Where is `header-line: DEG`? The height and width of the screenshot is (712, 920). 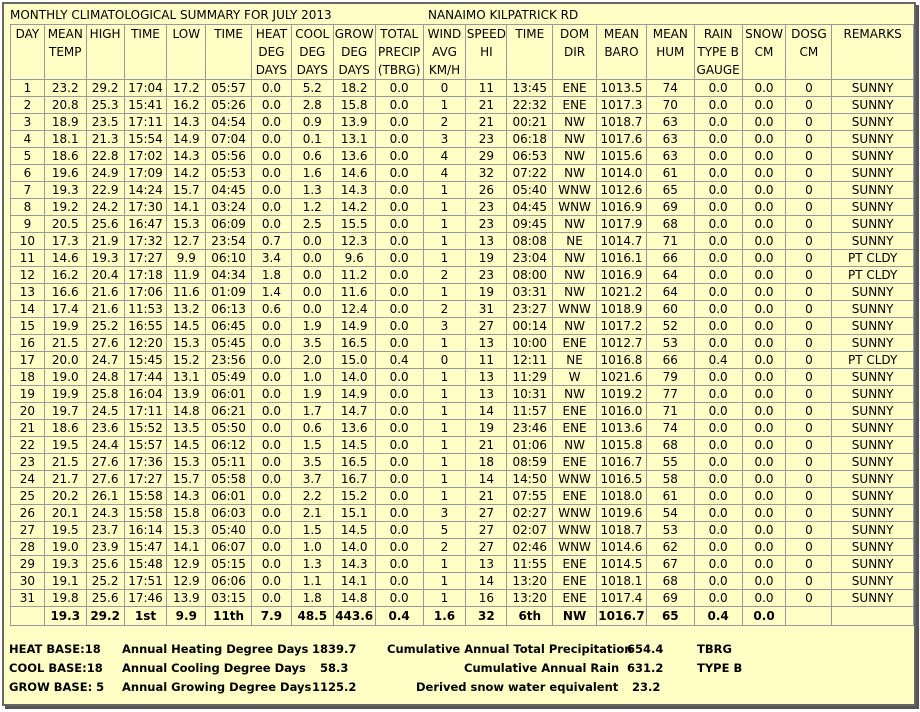 header-line: DEG is located at coordinates (354, 52).